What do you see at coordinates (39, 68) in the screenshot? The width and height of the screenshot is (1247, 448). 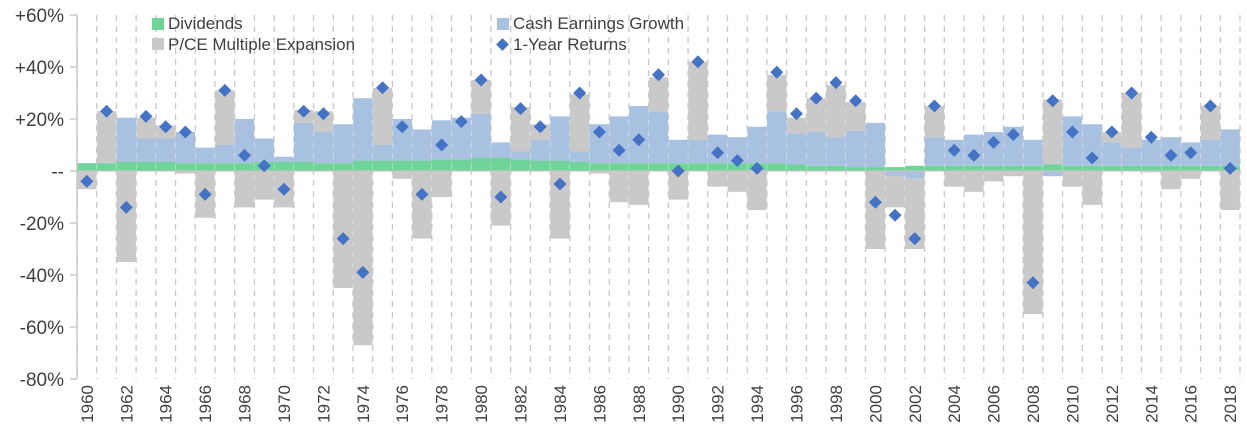 I see `y-tick-label: +40%` at bounding box center [39, 68].